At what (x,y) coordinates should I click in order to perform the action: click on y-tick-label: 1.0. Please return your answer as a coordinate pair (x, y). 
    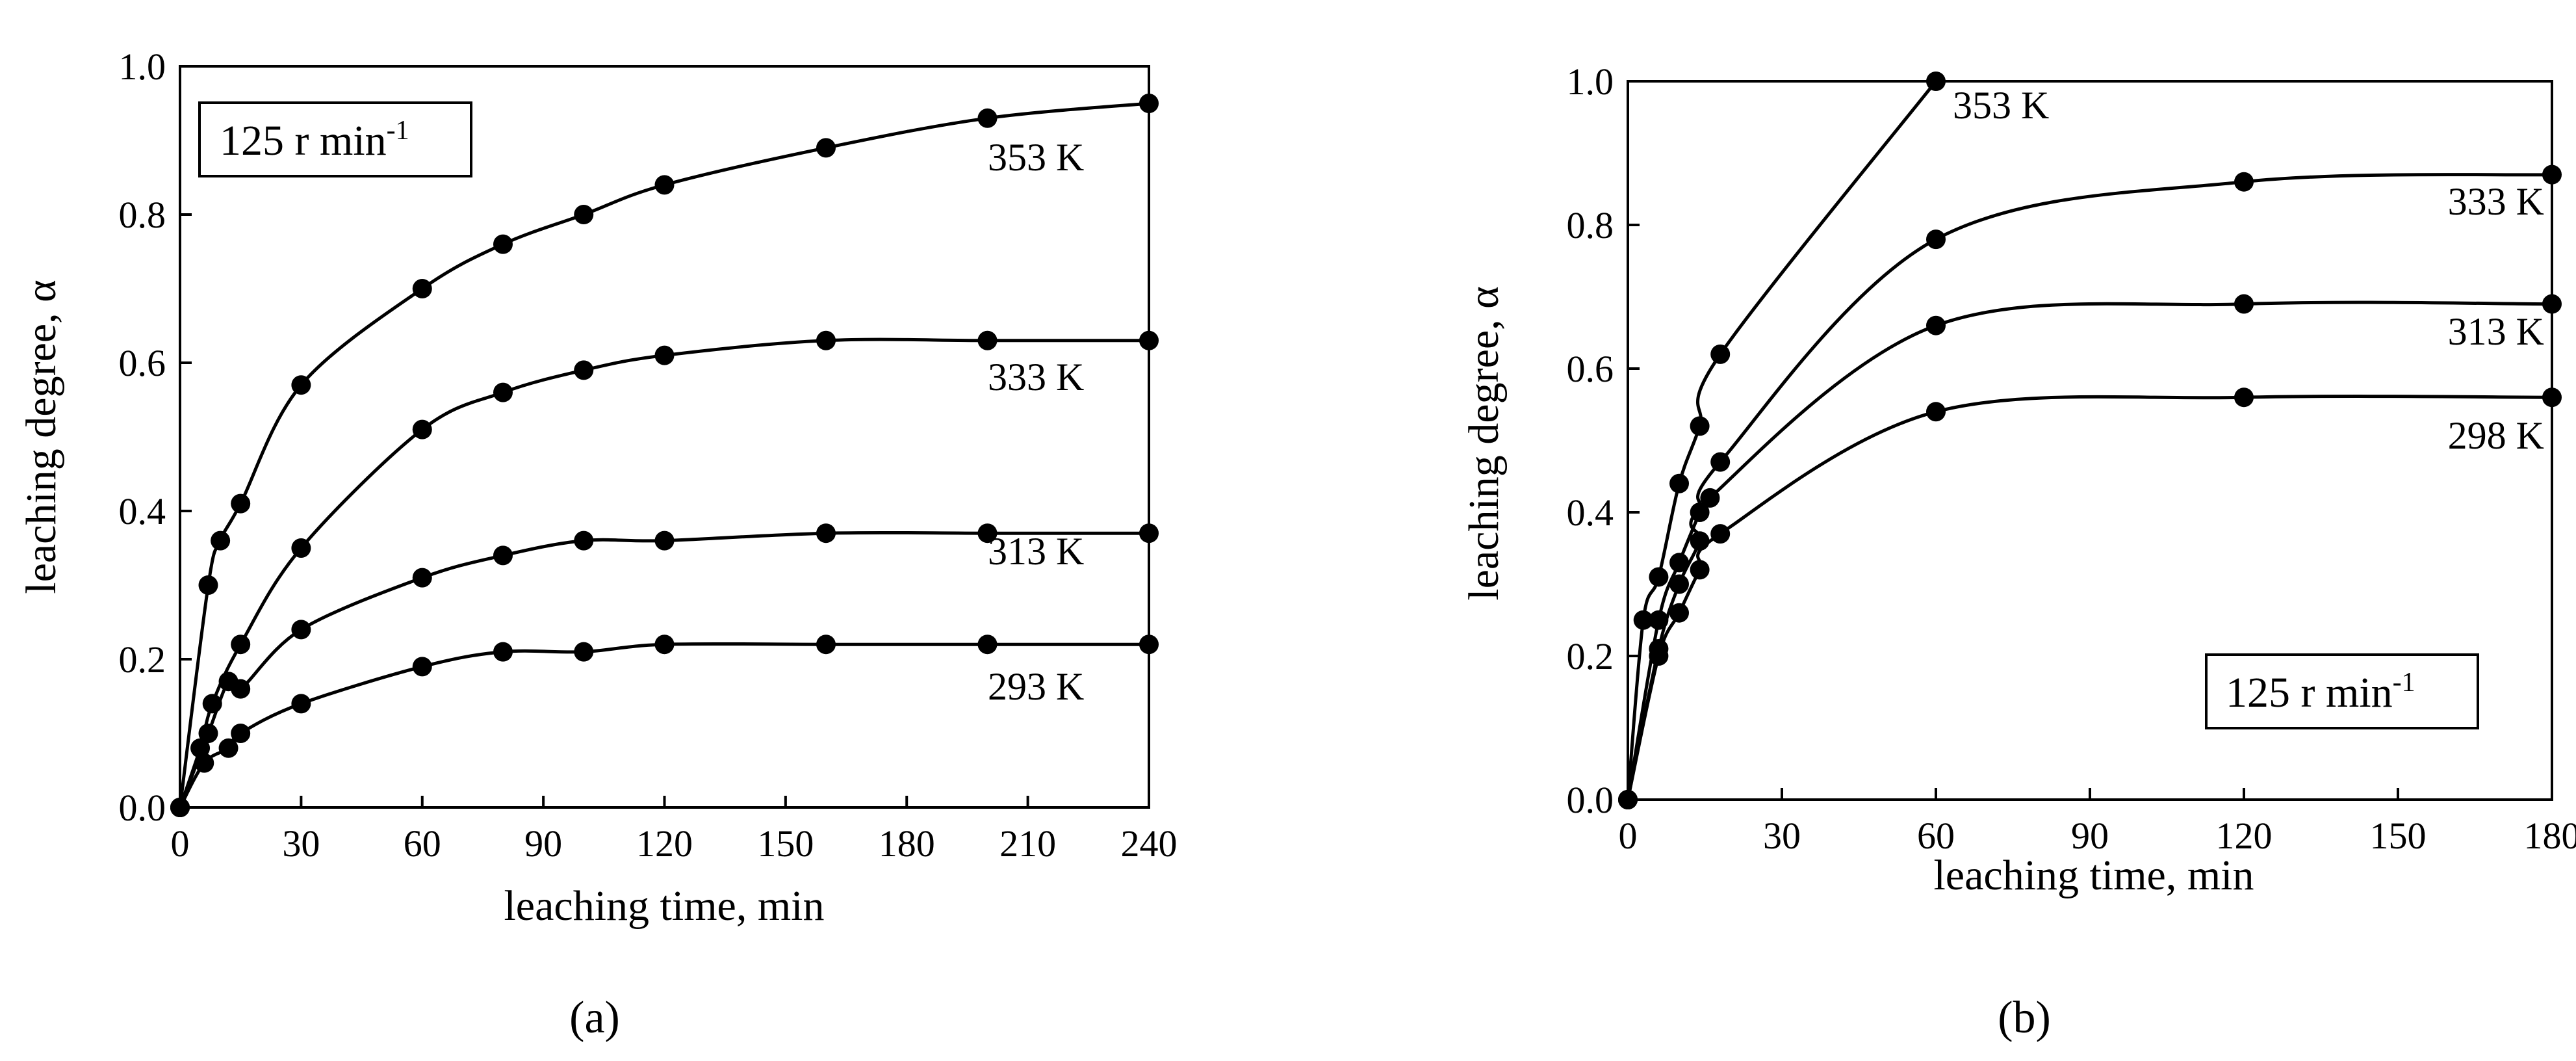
    Looking at the image, I should click on (143, 67).